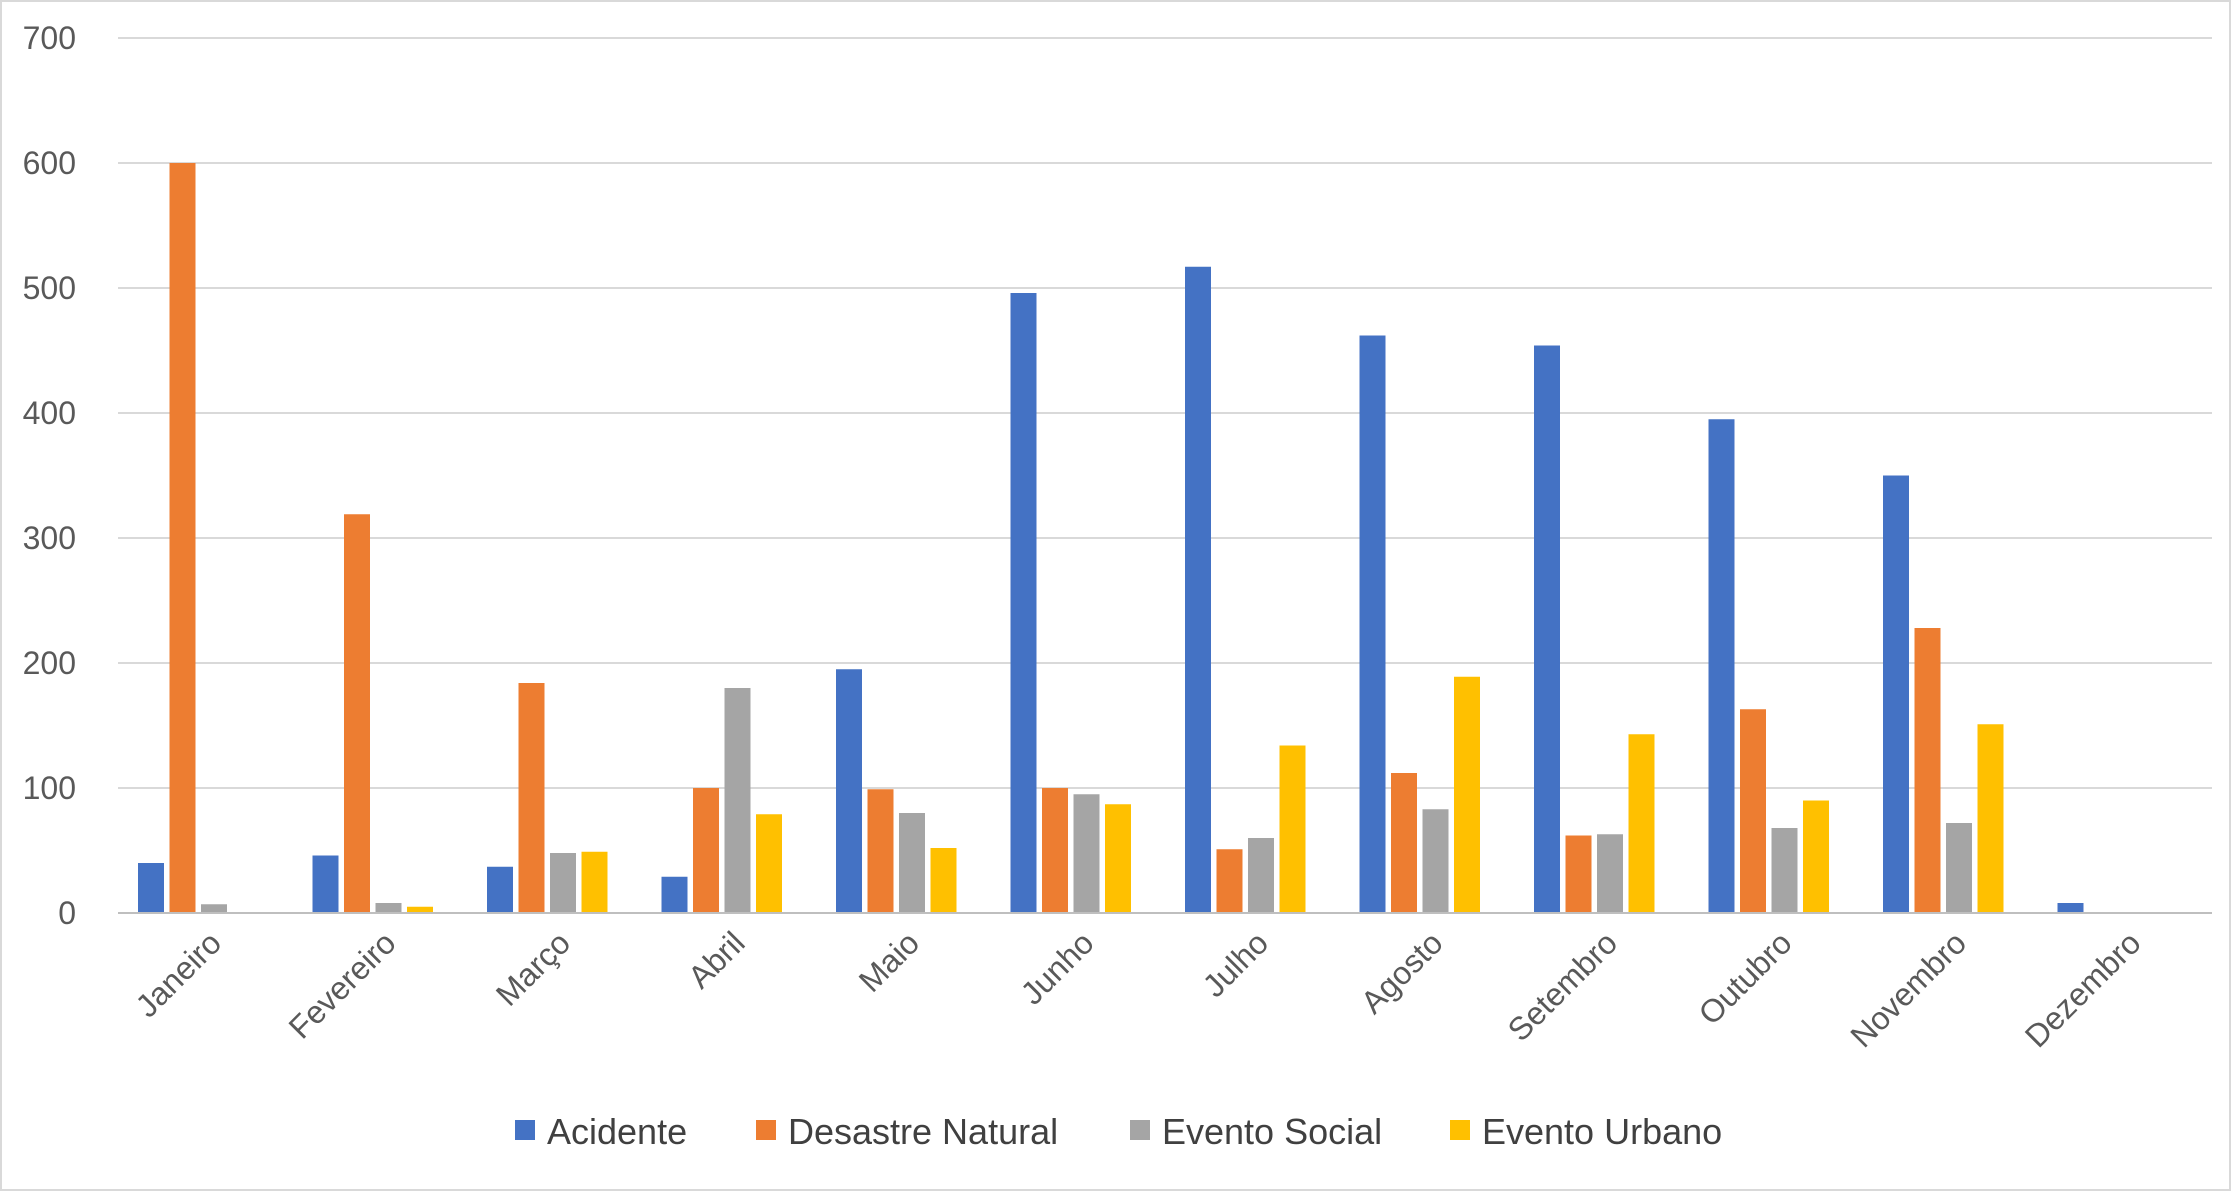 This screenshot has width=2231, height=1196. Describe the element at coordinates (1753, 811) in the screenshot. I see `bar-desastre-natural-outubro` at that location.